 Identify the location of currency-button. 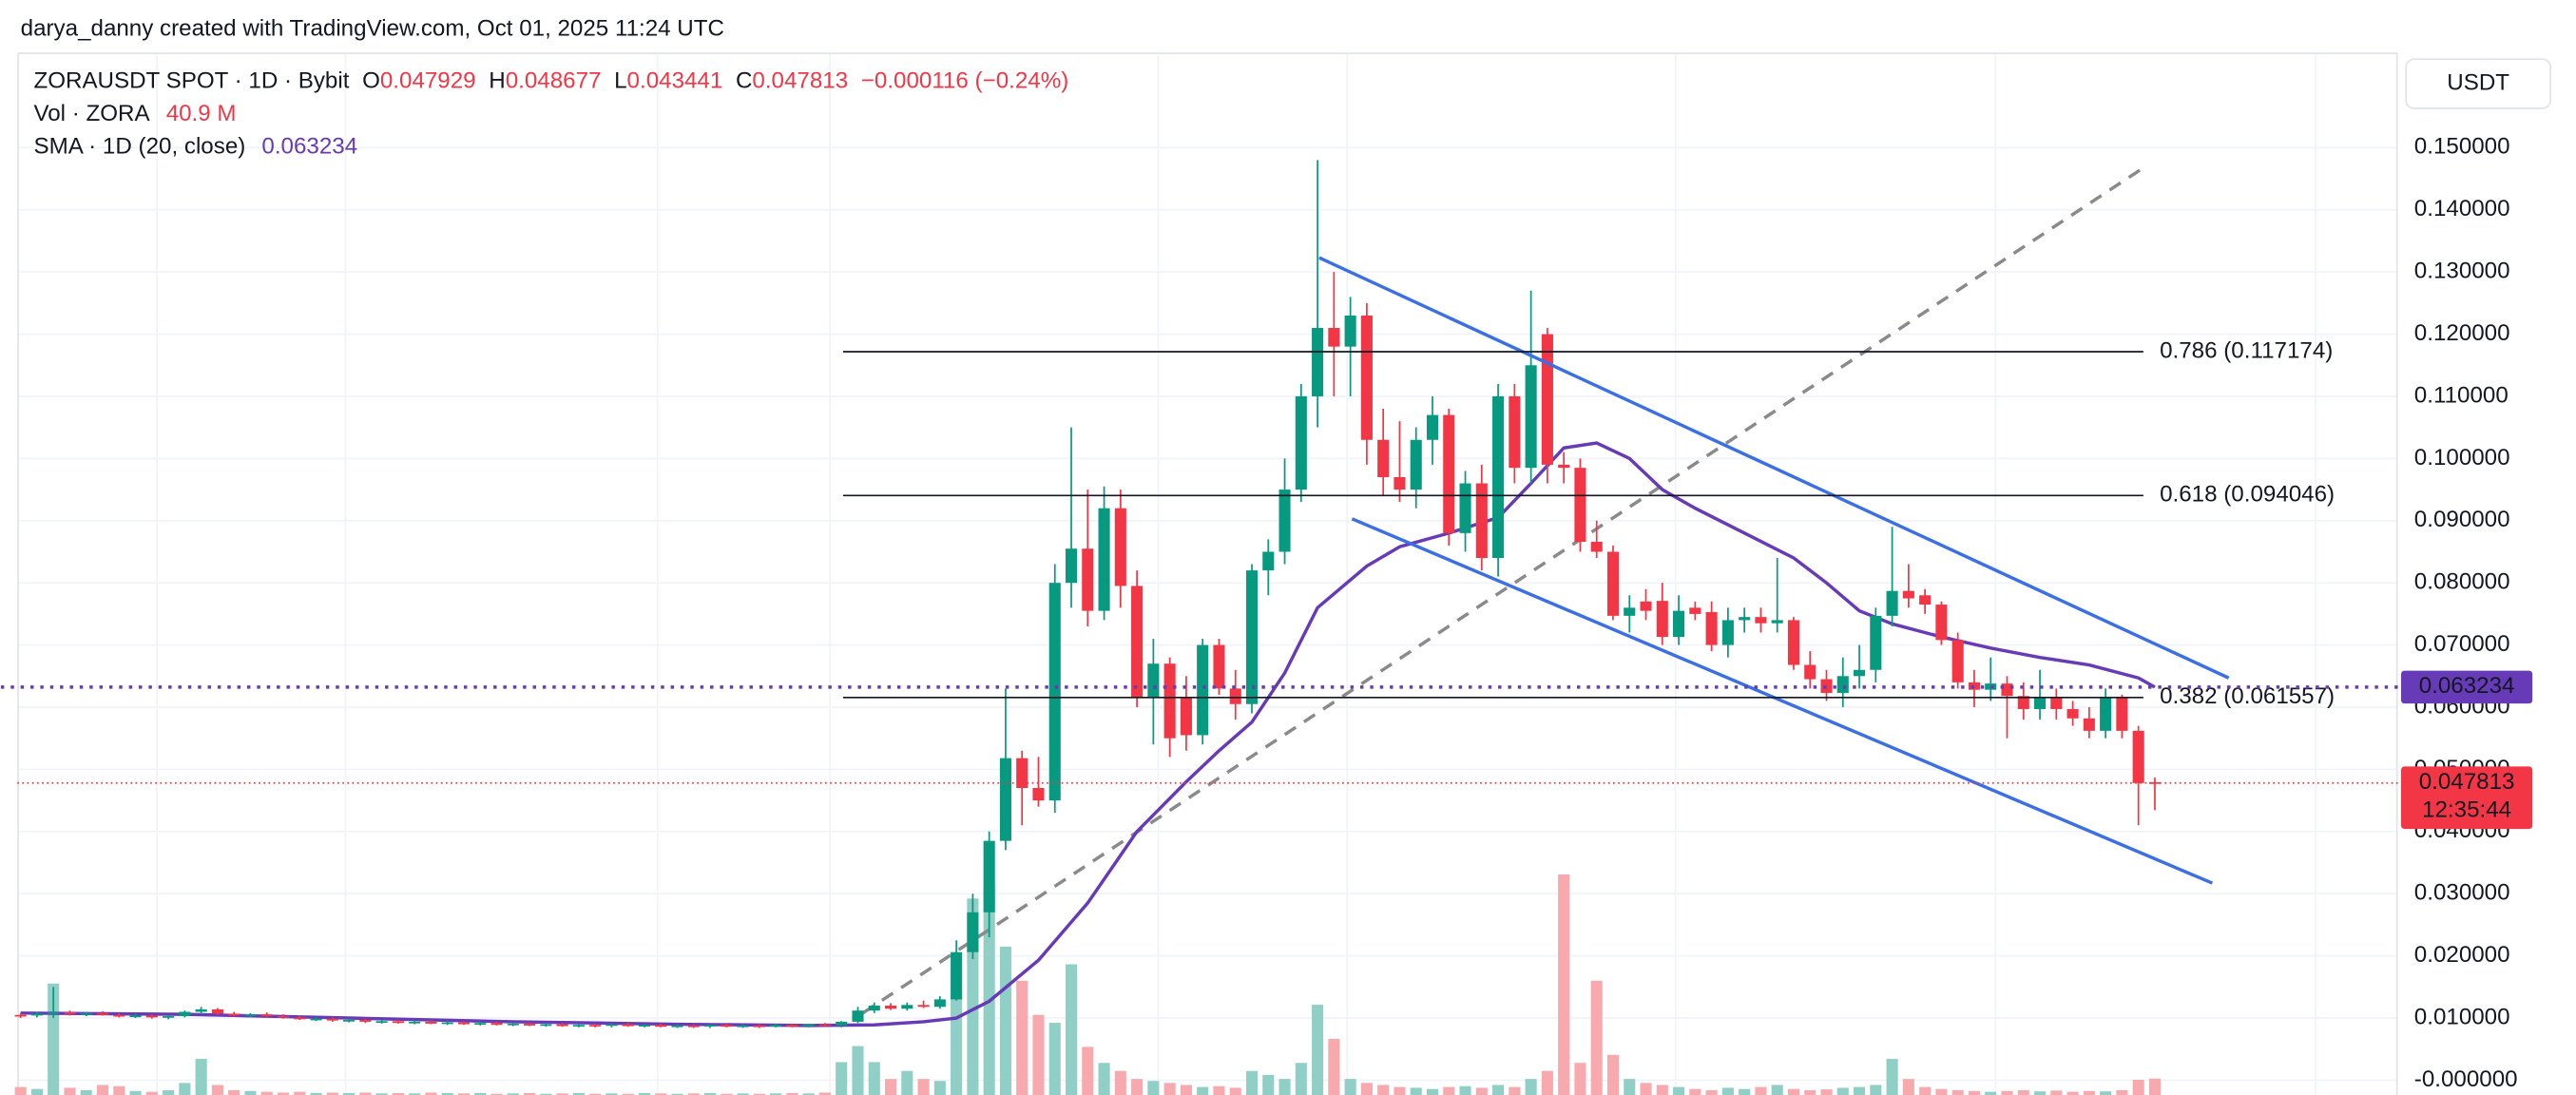
(2478, 83).